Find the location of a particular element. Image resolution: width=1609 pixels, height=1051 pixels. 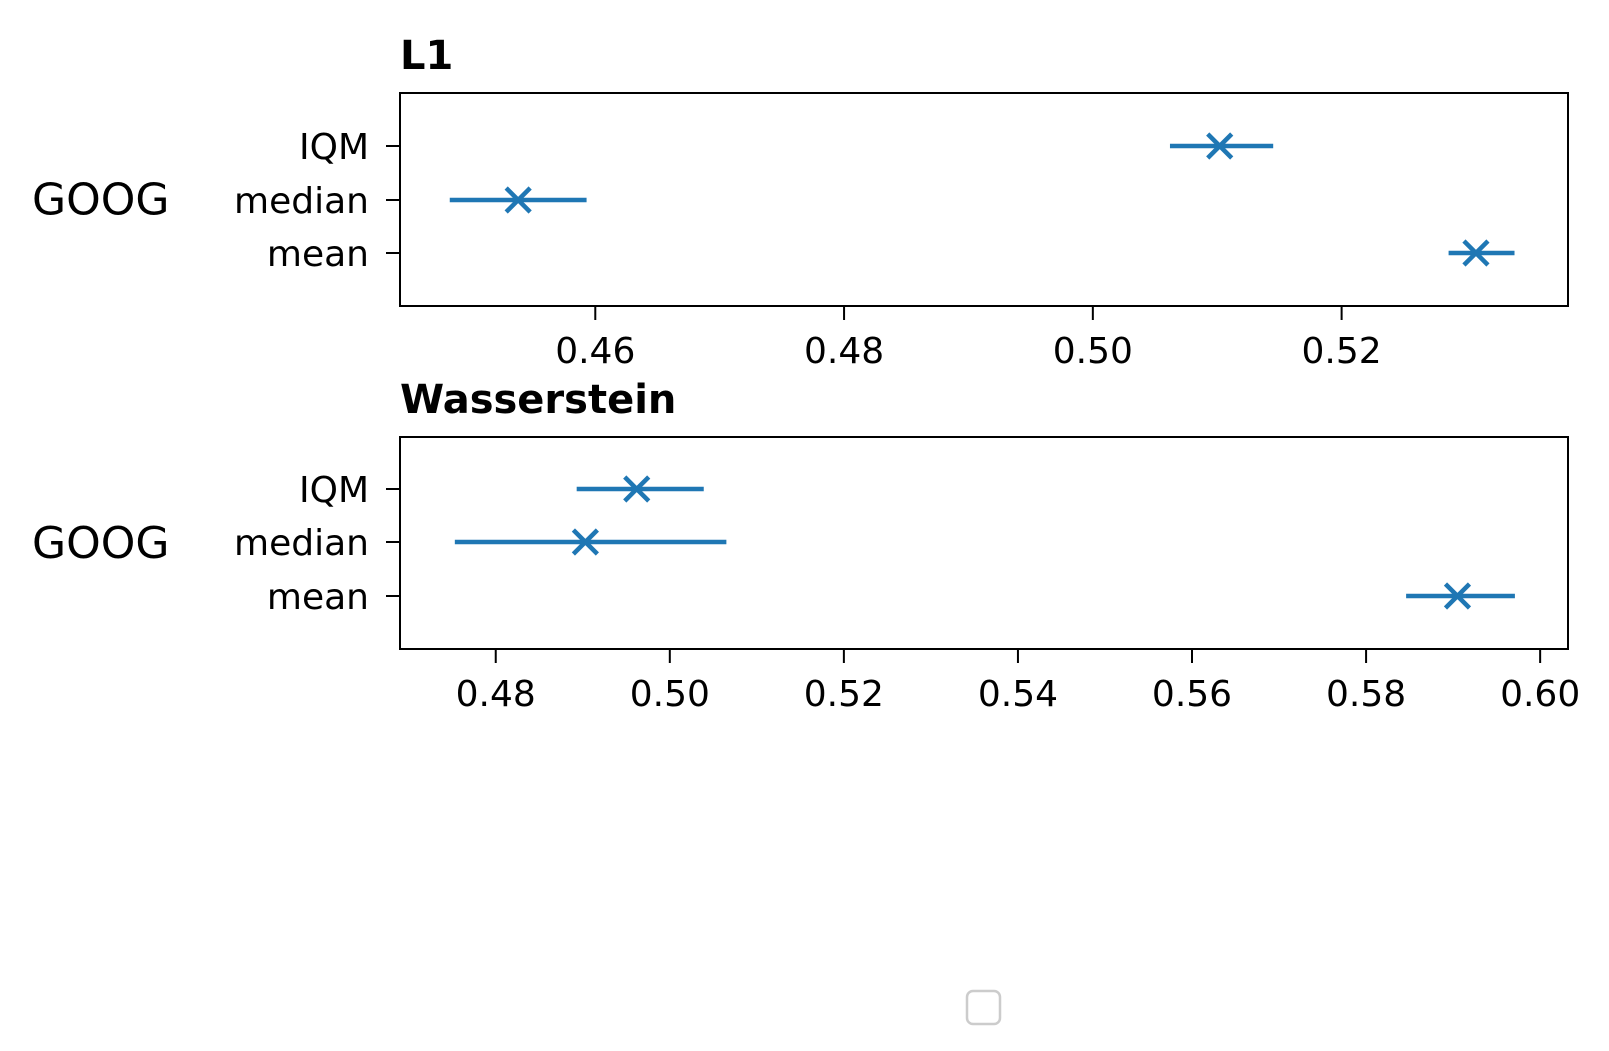

legend-box is located at coordinates (983, 1007).